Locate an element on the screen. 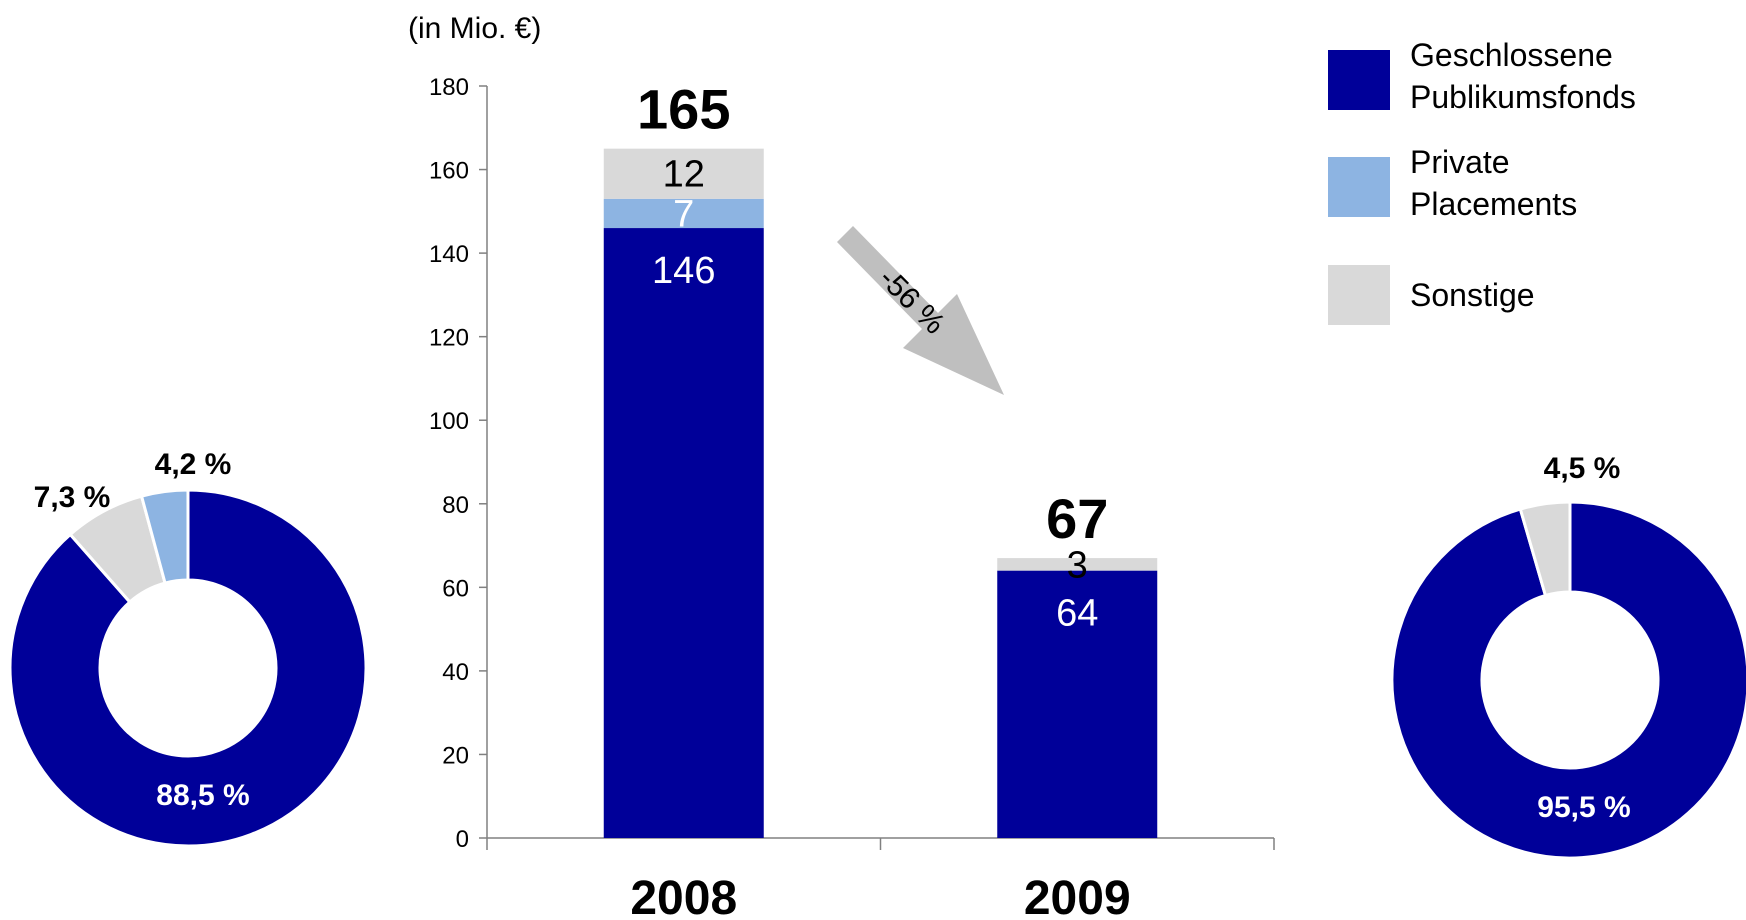 The width and height of the screenshot is (1746, 920). y-tick-label: 140 is located at coordinates (449, 254).